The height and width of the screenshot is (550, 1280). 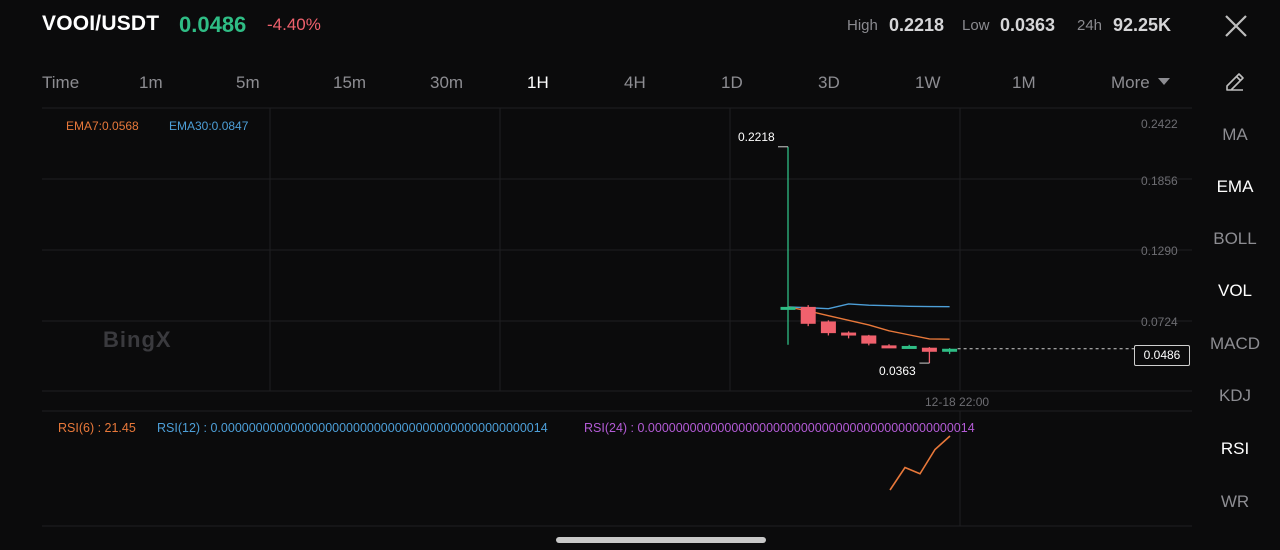 What do you see at coordinates (213, 24) in the screenshot?
I see `last-price: 0.0486` at bounding box center [213, 24].